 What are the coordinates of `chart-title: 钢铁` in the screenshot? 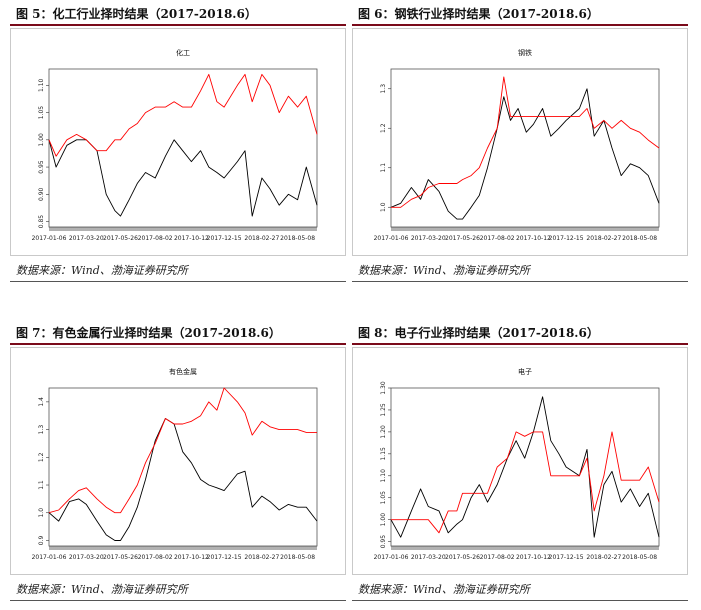 It's located at (525, 52).